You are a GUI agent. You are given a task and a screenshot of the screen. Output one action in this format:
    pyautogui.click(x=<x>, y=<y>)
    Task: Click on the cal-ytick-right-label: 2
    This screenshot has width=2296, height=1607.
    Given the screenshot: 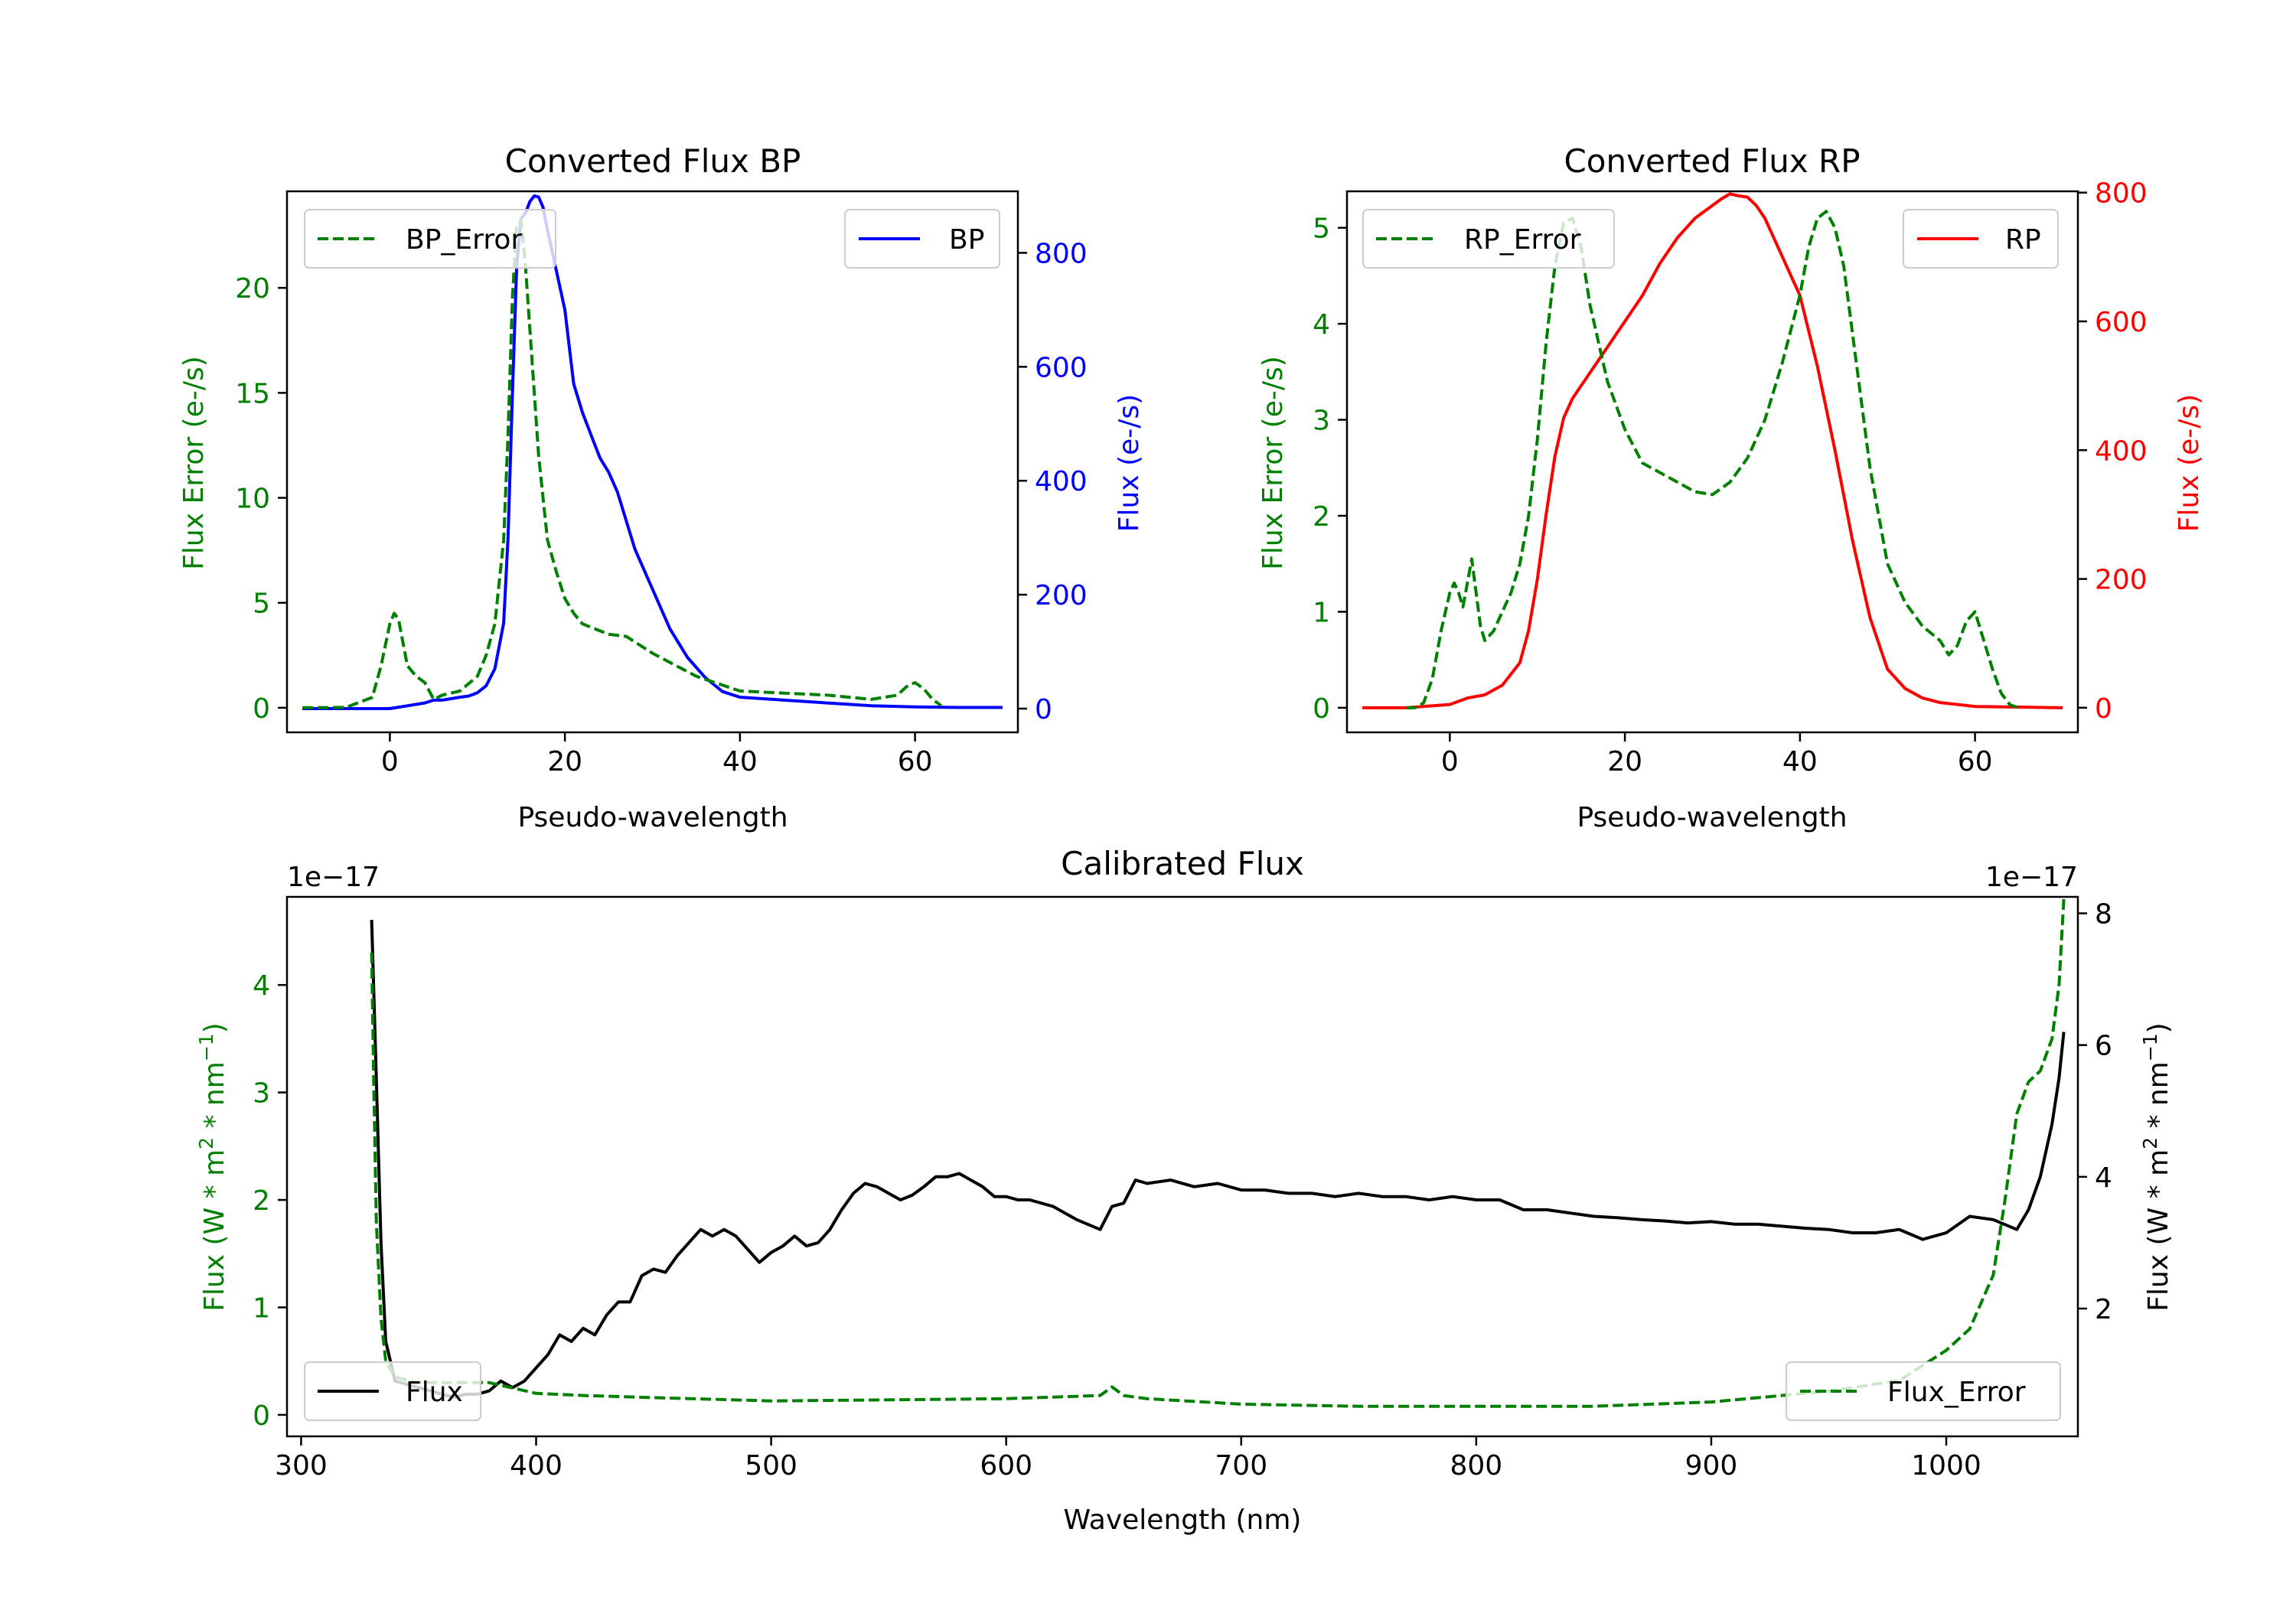 What is the action you would take?
    pyautogui.click(x=2103, y=1309)
    